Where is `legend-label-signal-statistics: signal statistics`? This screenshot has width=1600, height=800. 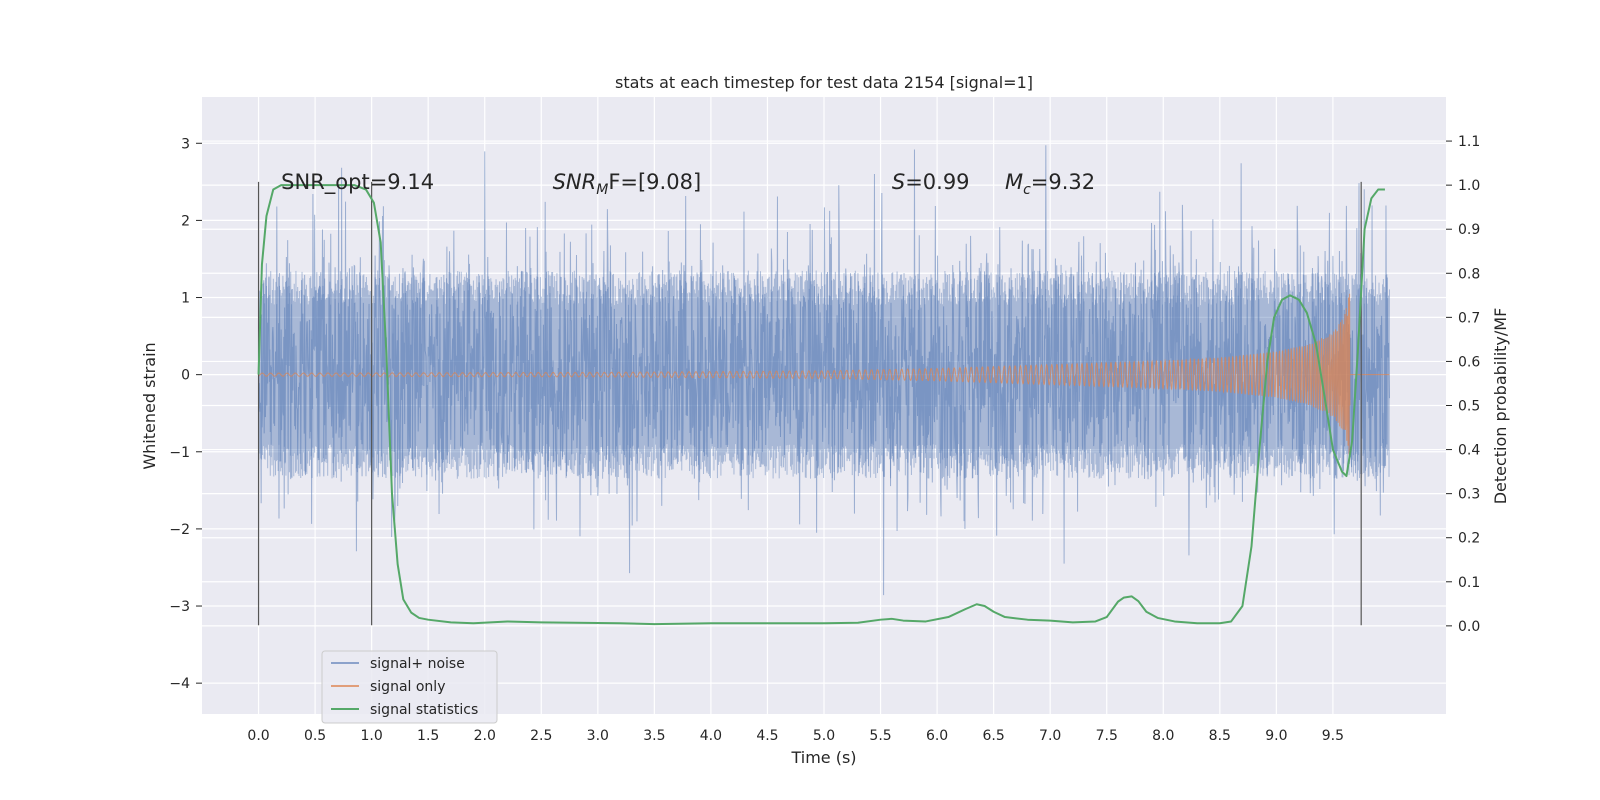
legend-label-signal-statistics: signal statistics is located at coordinates (424, 710).